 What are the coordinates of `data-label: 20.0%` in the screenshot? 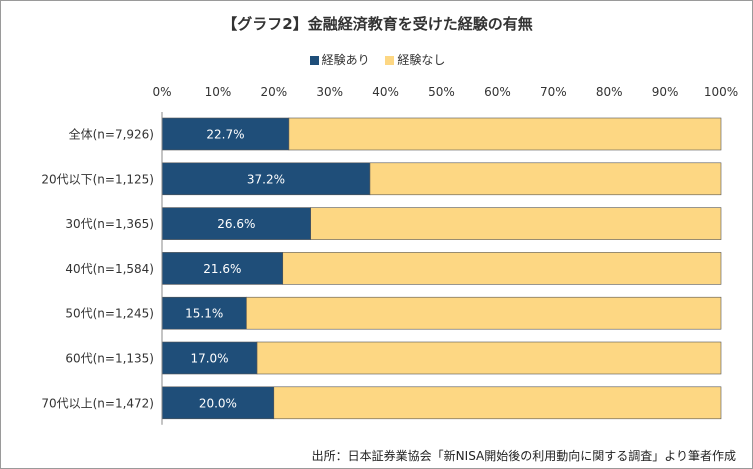 It's located at (218, 403).